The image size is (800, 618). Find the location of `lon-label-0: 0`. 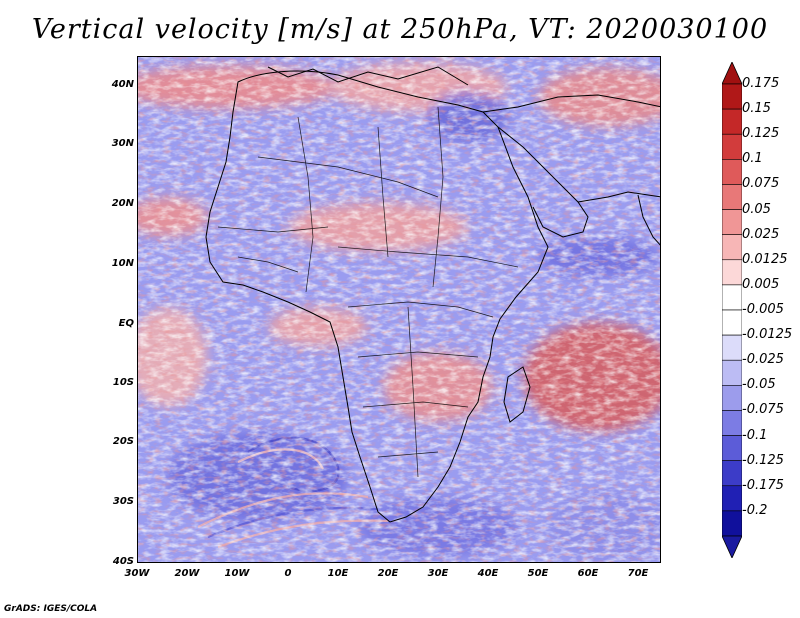

lon-label-0: 0 is located at coordinates (288, 573).